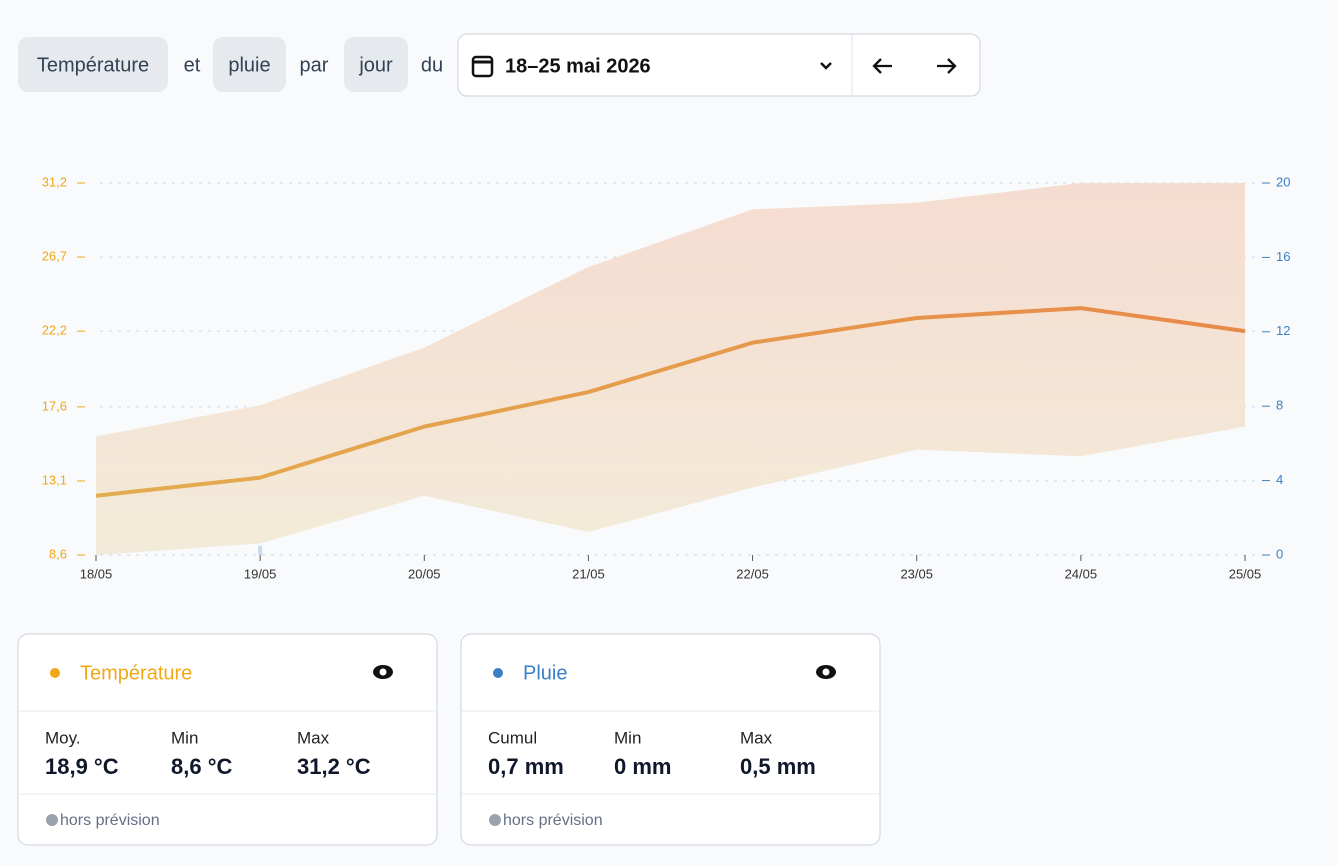 The height and width of the screenshot is (866, 1337). Describe the element at coordinates (882, 66) in the screenshot. I see `arrow-prev` at that location.